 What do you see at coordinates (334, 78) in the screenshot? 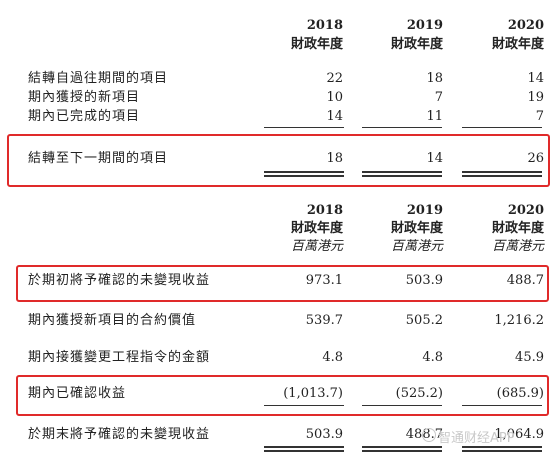
I see `row-value: 22` at bounding box center [334, 78].